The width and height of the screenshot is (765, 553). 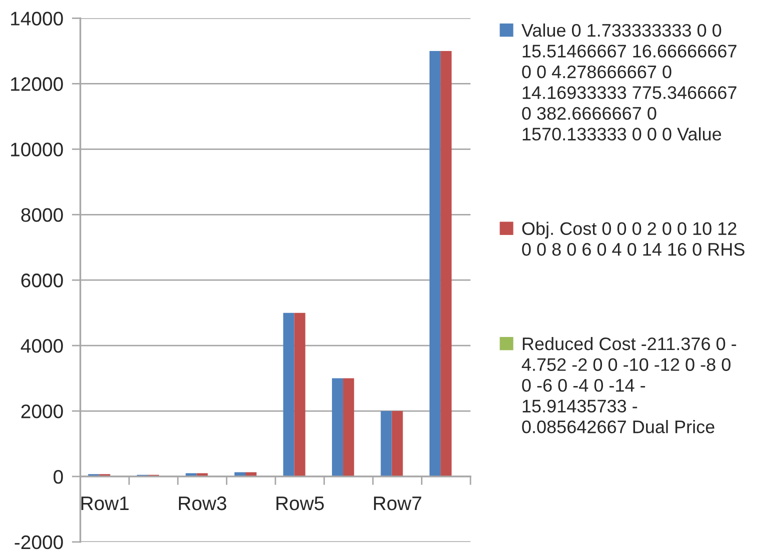 What do you see at coordinates (633, 239) in the screenshot?
I see `legend-label: Obj. Cost 0 0 0 2 0 0 10 12 0 0 8 0 6 0 4 0 14 16 0 RHS` at bounding box center [633, 239].